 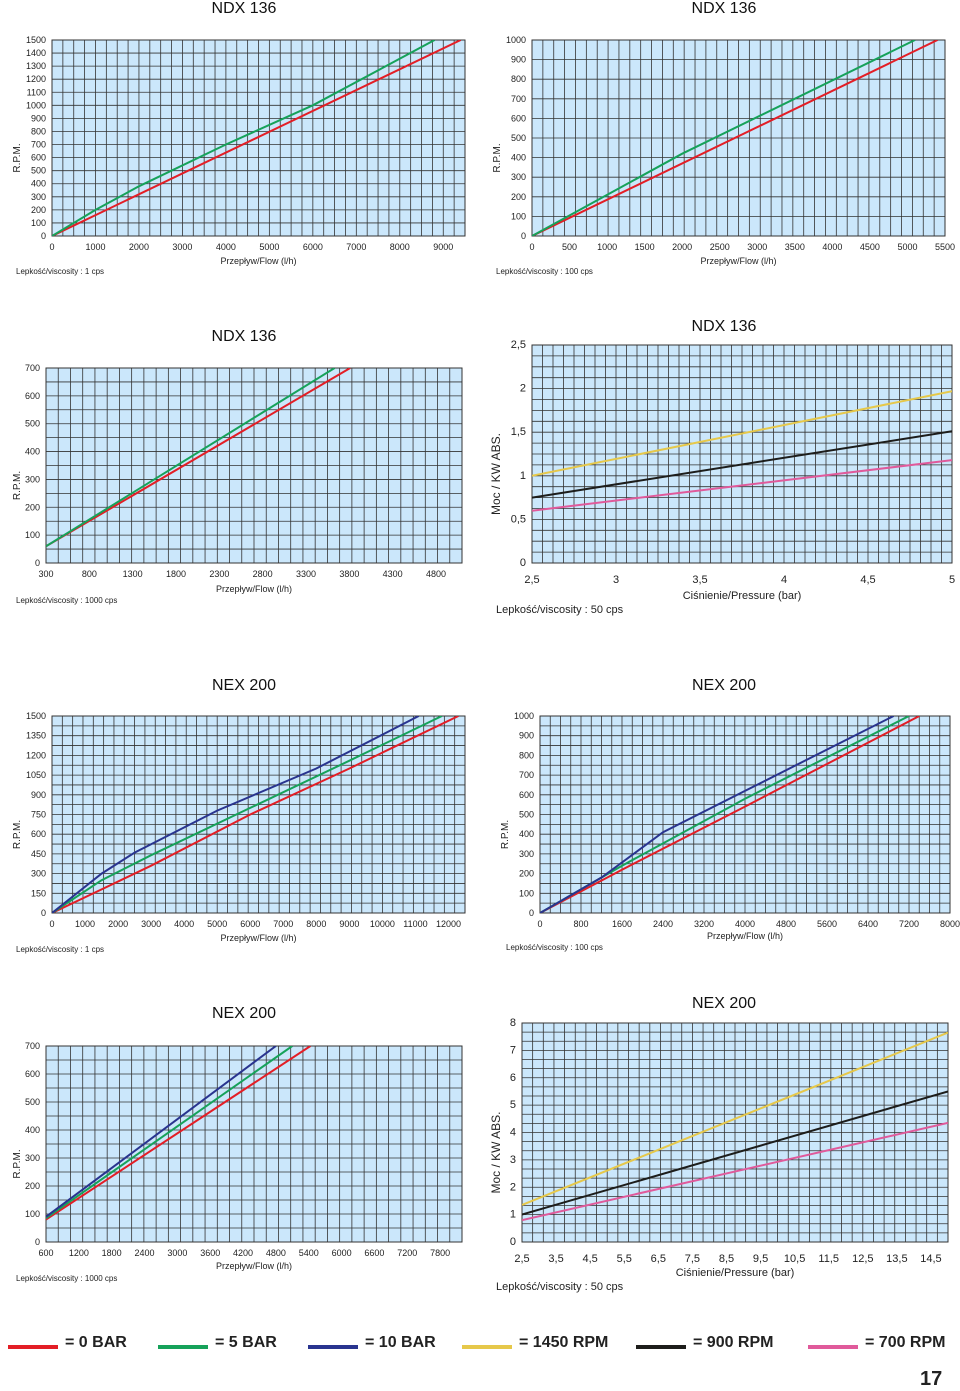 What do you see at coordinates (724, 8) in the screenshot?
I see `chart-title: NDX 136` at bounding box center [724, 8].